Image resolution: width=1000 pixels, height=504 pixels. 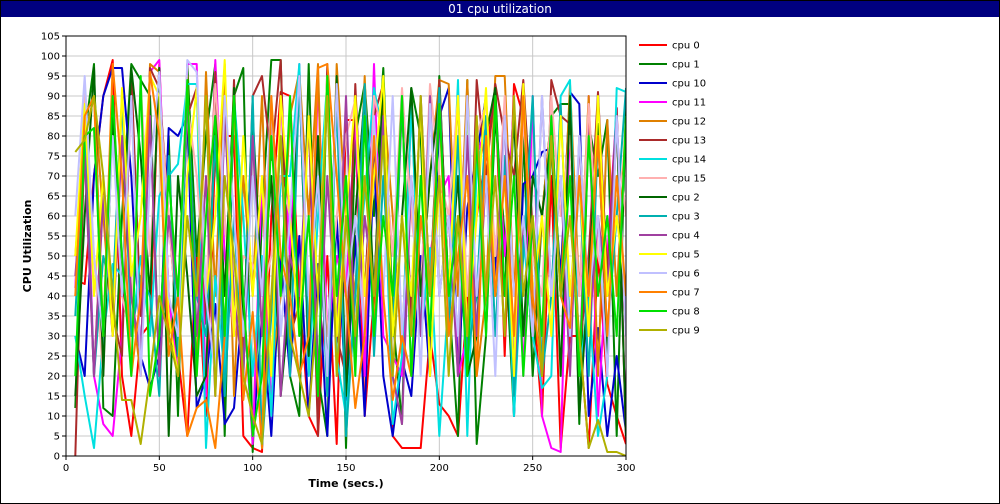 I want to click on x-tick-label: 100, so click(x=252, y=468).